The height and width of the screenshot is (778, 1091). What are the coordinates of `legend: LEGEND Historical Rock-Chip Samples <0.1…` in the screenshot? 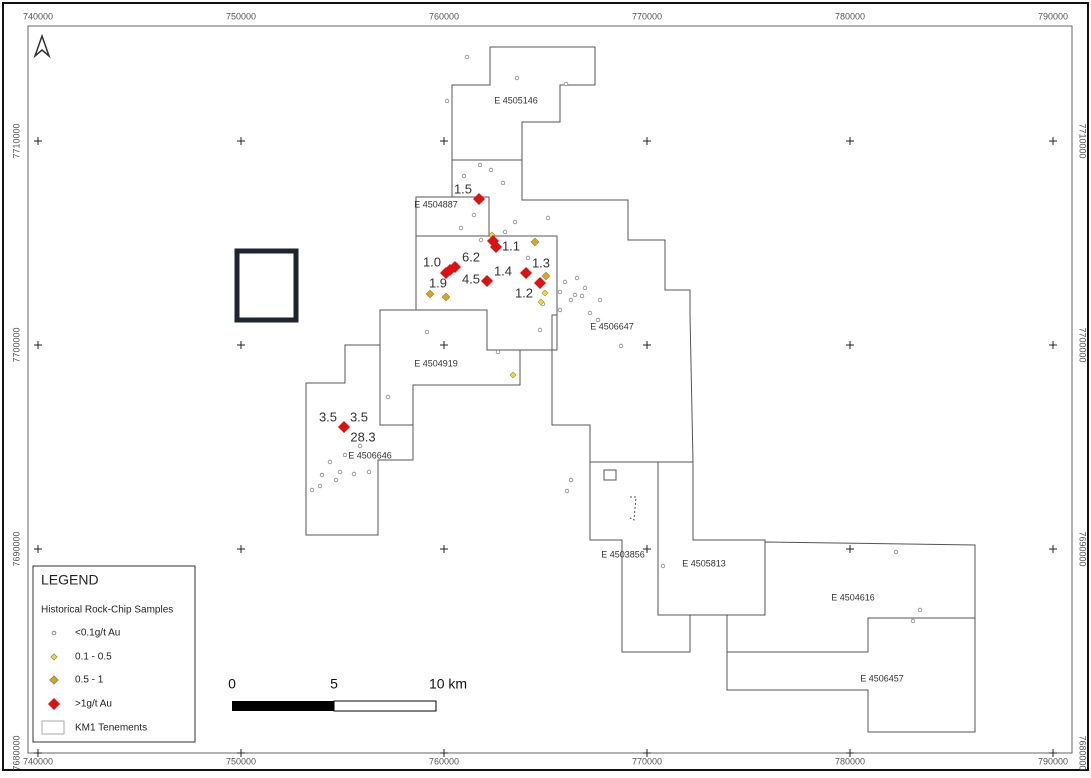 It's located at (114, 654).